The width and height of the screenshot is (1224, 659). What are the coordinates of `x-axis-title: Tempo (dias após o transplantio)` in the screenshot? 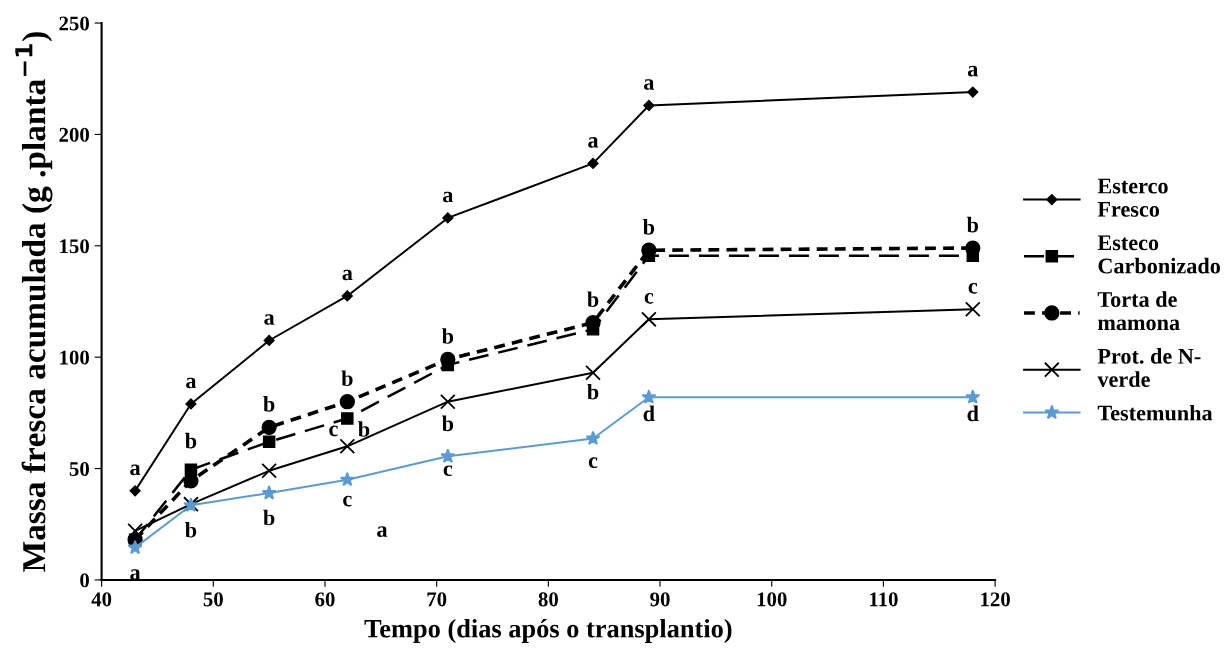 It's located at (548, 630).